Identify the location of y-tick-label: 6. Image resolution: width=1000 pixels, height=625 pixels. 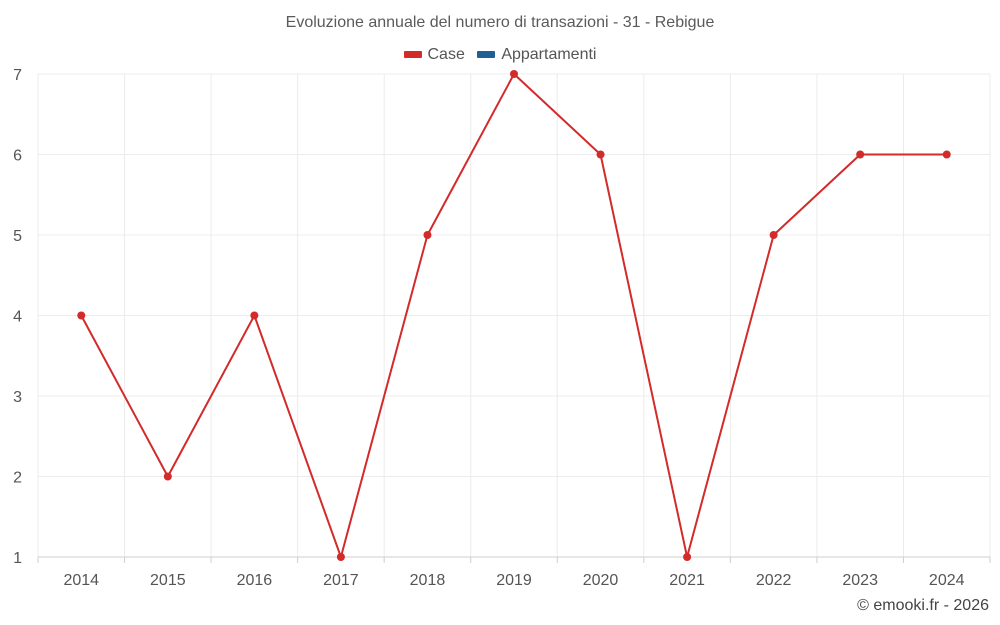
(17, 156).